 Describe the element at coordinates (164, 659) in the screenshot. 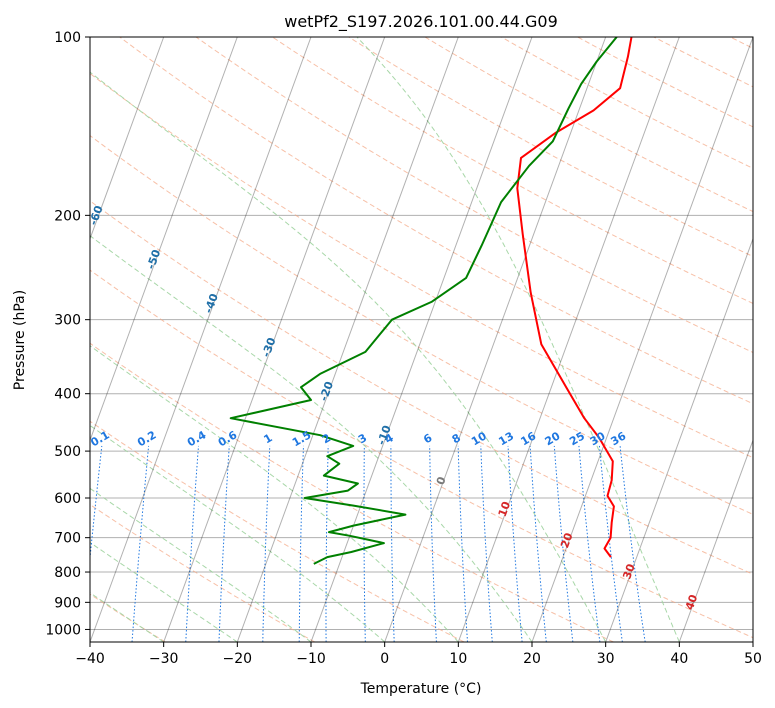

I see `x-tick-label: −30` at that location.